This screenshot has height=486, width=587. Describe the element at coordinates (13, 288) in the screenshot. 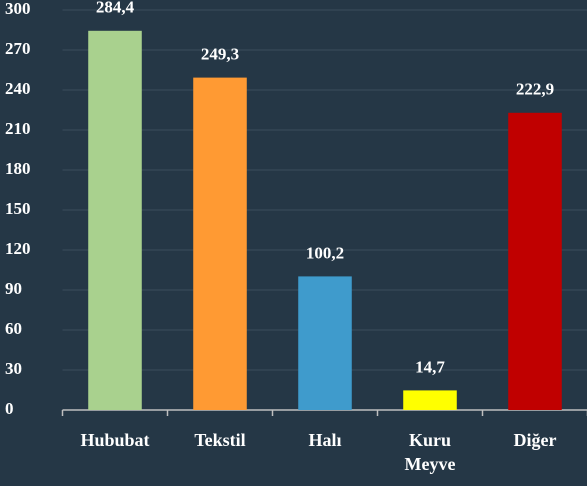

I see `y-tick-label: 90` at that location.